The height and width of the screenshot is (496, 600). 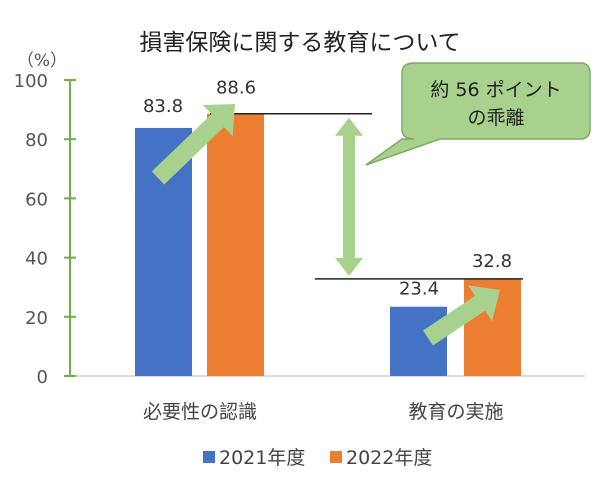 What do you see at coordinates (42, 377) in the screenshot?
I see `y-tick-label: 0` at bounding box center [42, 377].